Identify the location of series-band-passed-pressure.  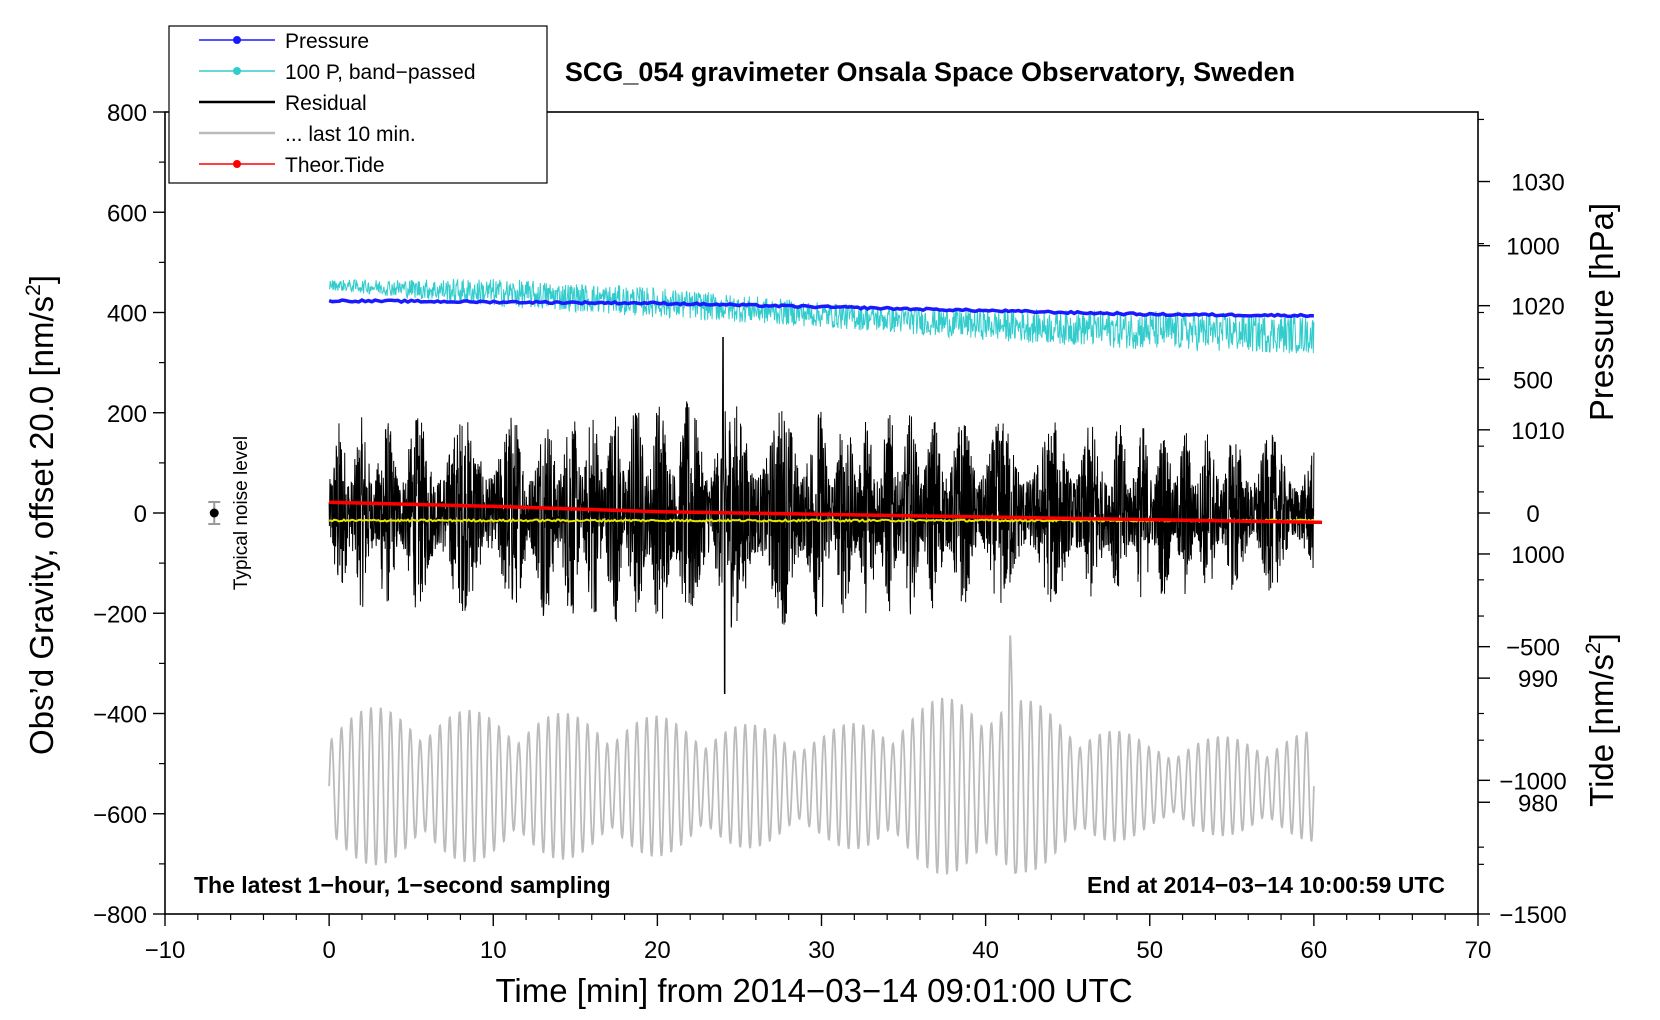
(821, 316).